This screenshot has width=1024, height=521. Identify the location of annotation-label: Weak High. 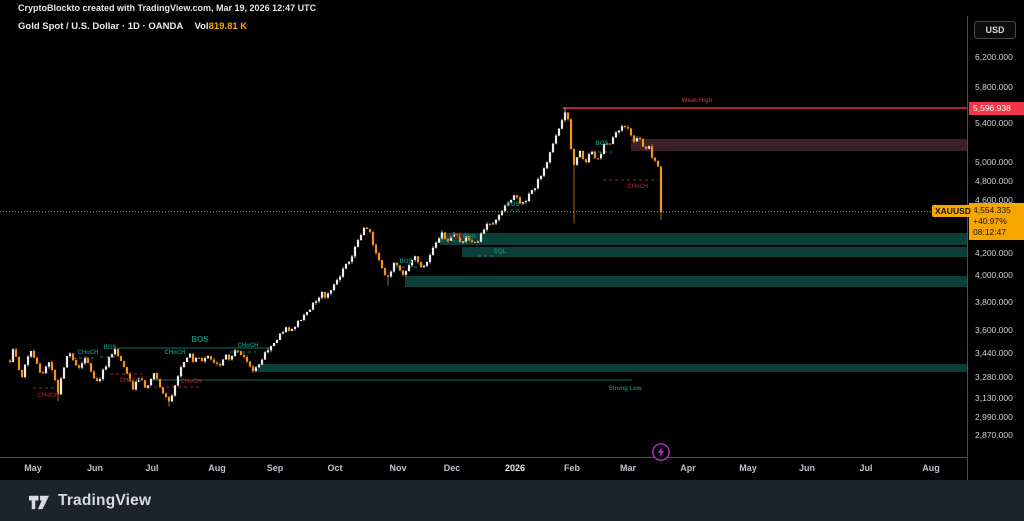
(697, 101).